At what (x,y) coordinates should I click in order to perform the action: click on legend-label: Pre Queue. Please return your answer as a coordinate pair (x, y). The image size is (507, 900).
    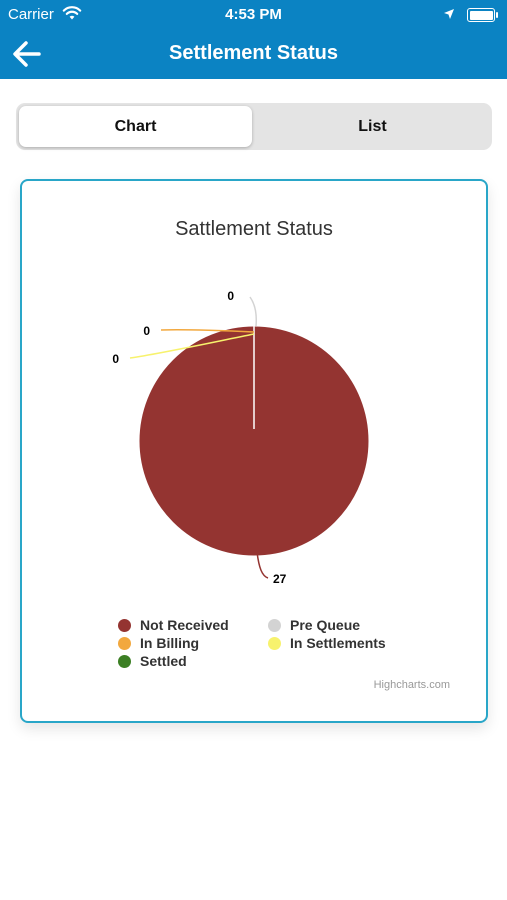
    Looking at the image, I should click on (325, 625).